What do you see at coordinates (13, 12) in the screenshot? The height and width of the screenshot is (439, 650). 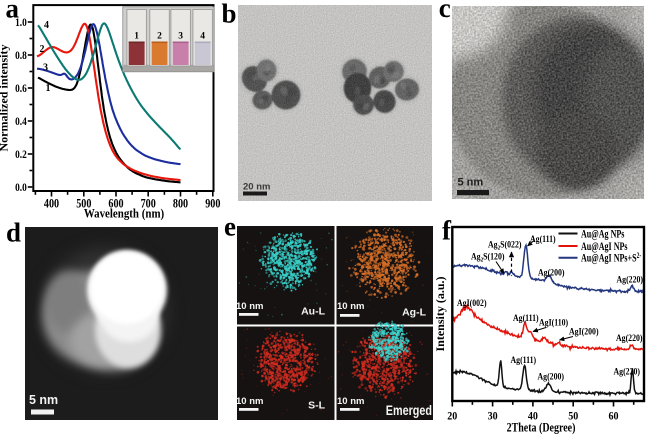 I see `svg-text: a` at bounding box center [13, 12].